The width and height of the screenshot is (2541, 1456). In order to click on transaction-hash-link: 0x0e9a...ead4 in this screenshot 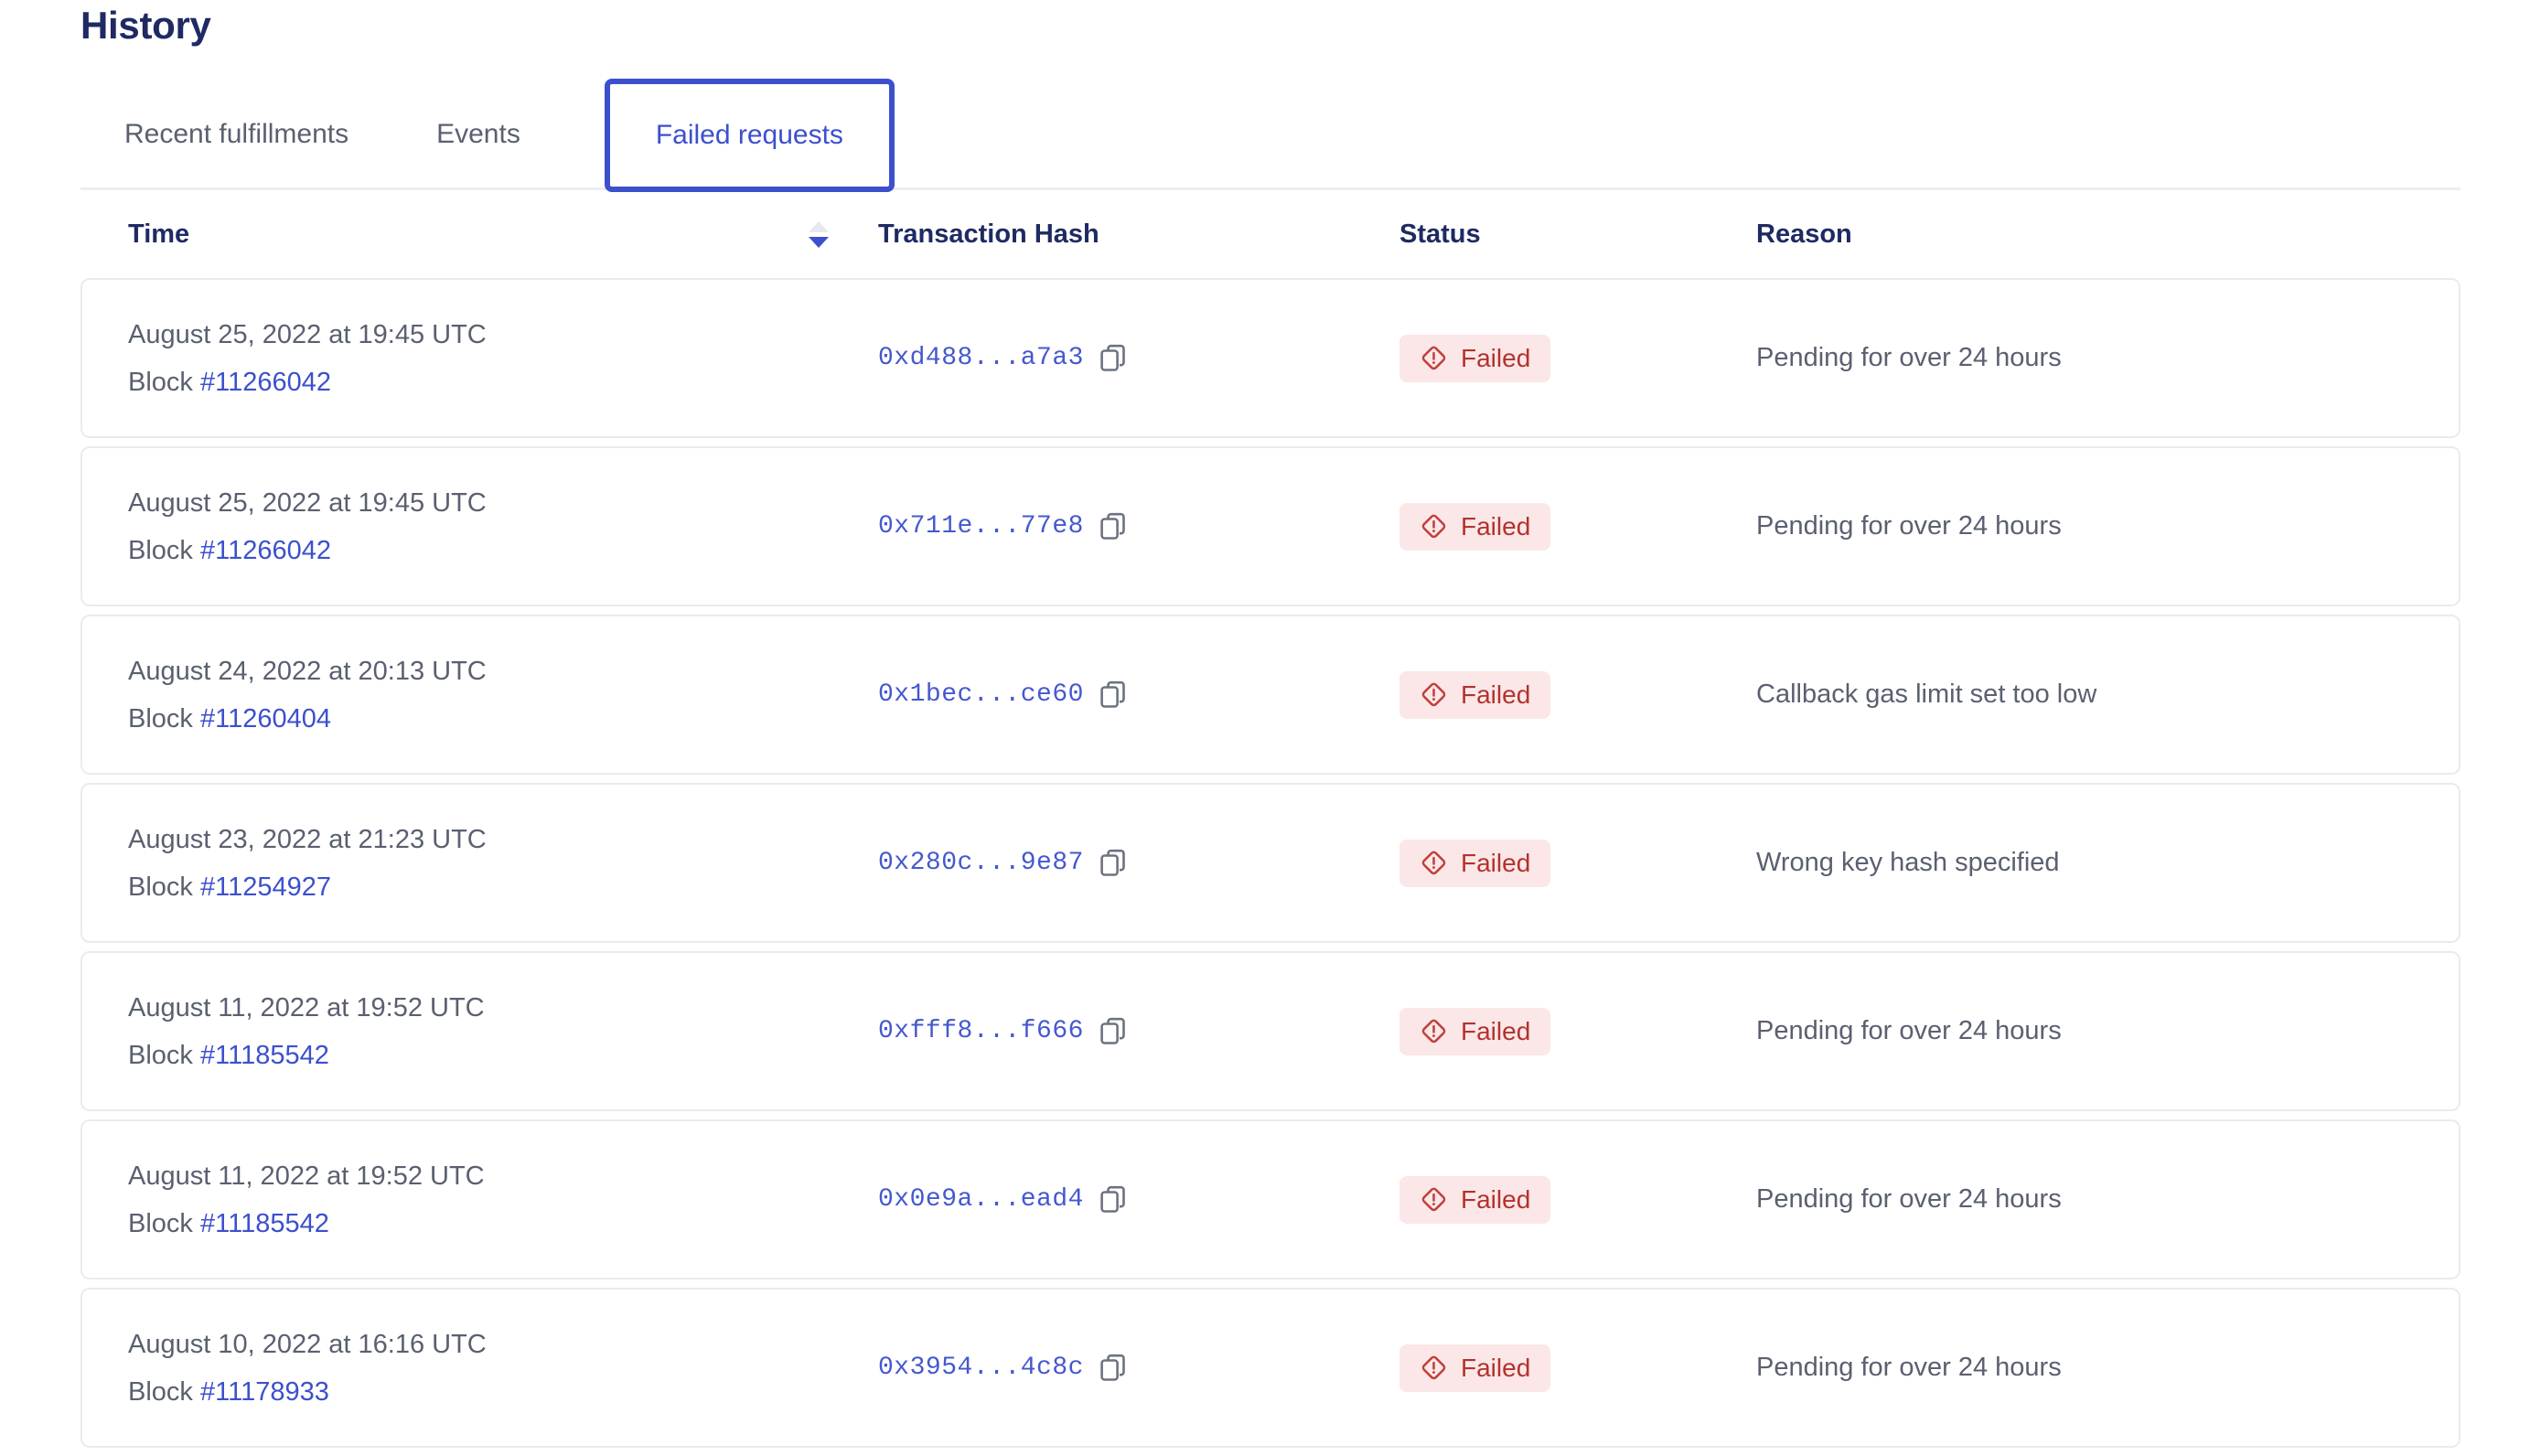, I will do `click(981, 1199)`.